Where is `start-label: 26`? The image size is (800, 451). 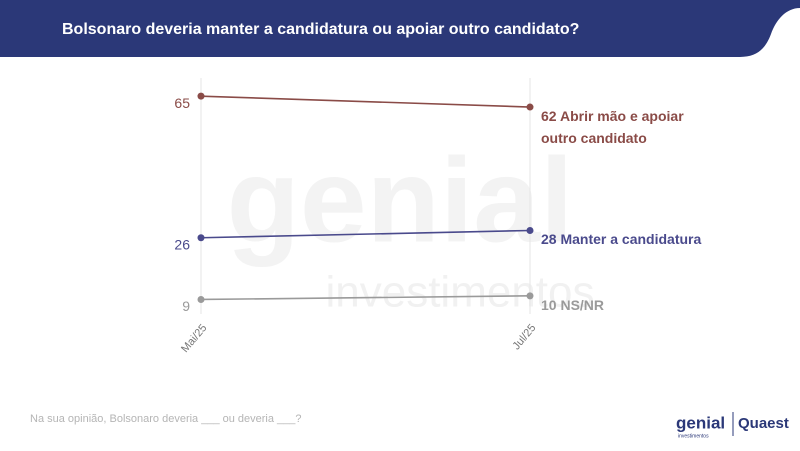 start-label: 26 is located at coordinates (182, 244).